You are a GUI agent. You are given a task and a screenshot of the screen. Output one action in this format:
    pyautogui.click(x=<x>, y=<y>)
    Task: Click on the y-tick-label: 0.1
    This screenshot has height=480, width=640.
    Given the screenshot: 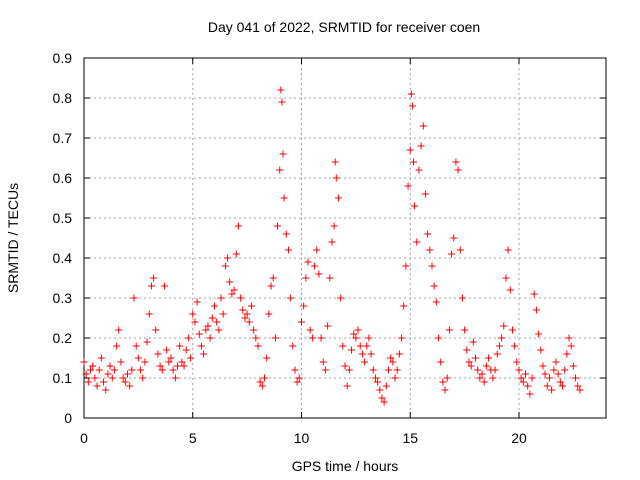 What is the action you would take?
    pyautogui.click(x=63, y=378)
    